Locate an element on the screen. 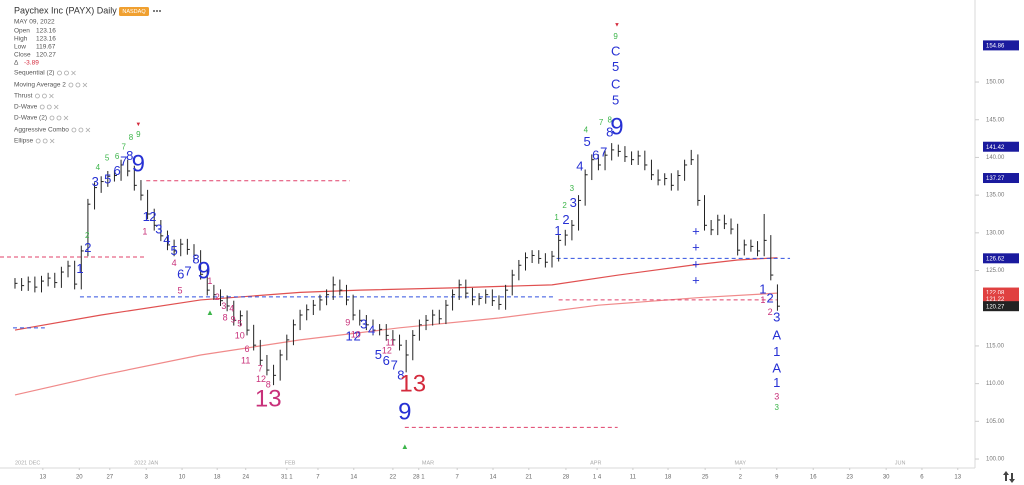  exchange-label: NASDAQ is located at coordinates (134, 12).